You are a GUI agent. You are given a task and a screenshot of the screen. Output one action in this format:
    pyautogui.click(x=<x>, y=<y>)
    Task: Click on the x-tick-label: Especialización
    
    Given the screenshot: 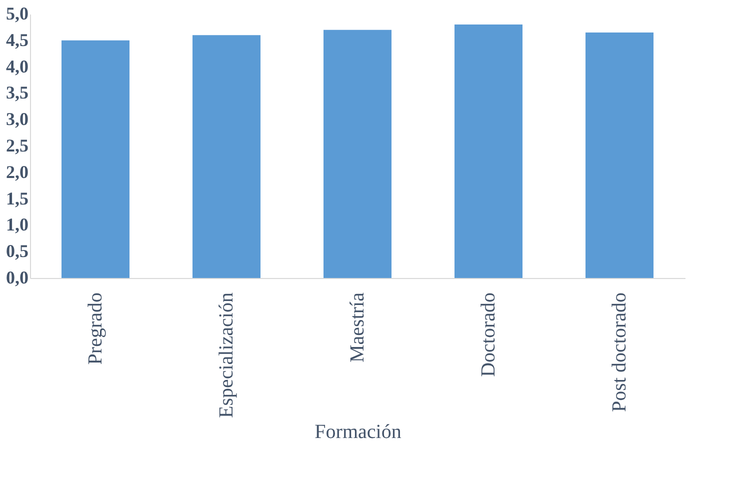 What is the action you would take?
    pyautogui.click(x=227, y=355)
    